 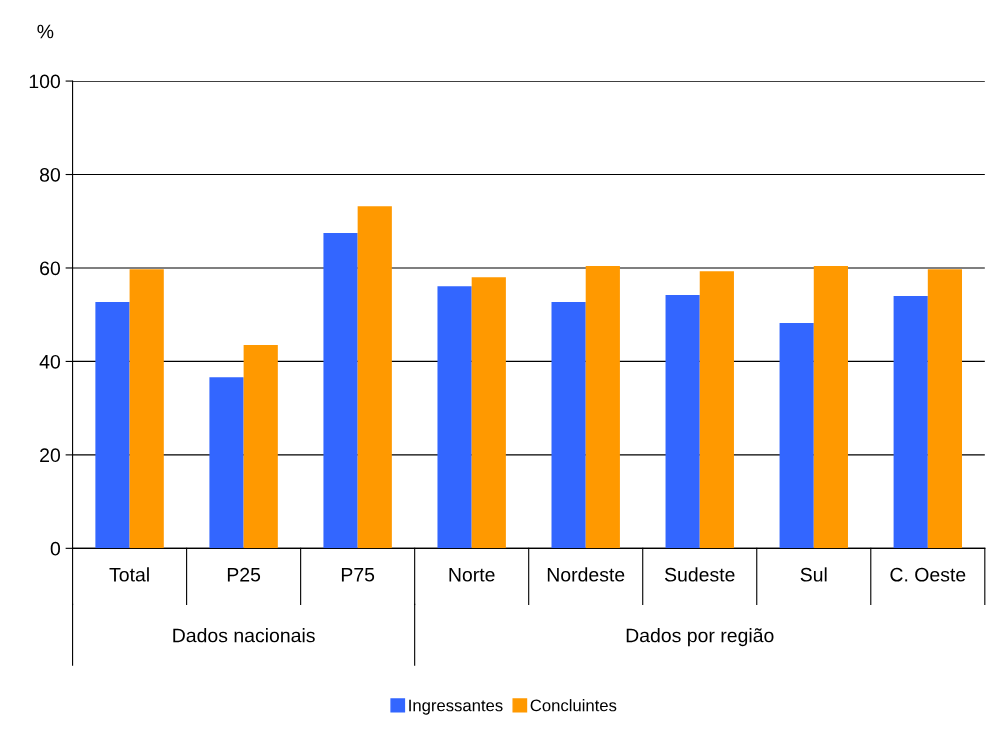 What do you see at coordinates (813, 574) in the screenshot?
I see `x-tick-label: Sul` at bounding box center [813, 574].